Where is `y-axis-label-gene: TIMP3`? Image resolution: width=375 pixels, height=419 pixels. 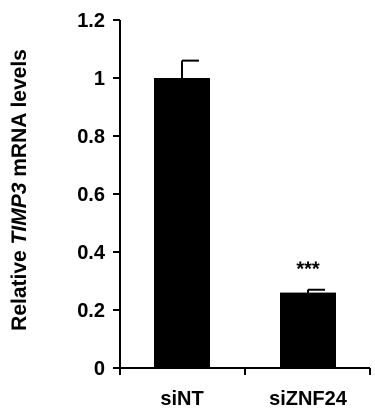
y-axis-label-gene: TIMP3 is located at coordinates (19, 213).